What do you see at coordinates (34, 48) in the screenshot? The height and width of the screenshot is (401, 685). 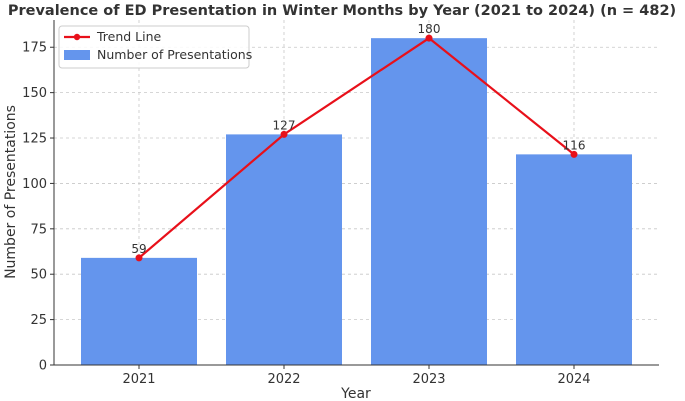 I see `y-tick-label: 175` at bounding box center [34, 48].